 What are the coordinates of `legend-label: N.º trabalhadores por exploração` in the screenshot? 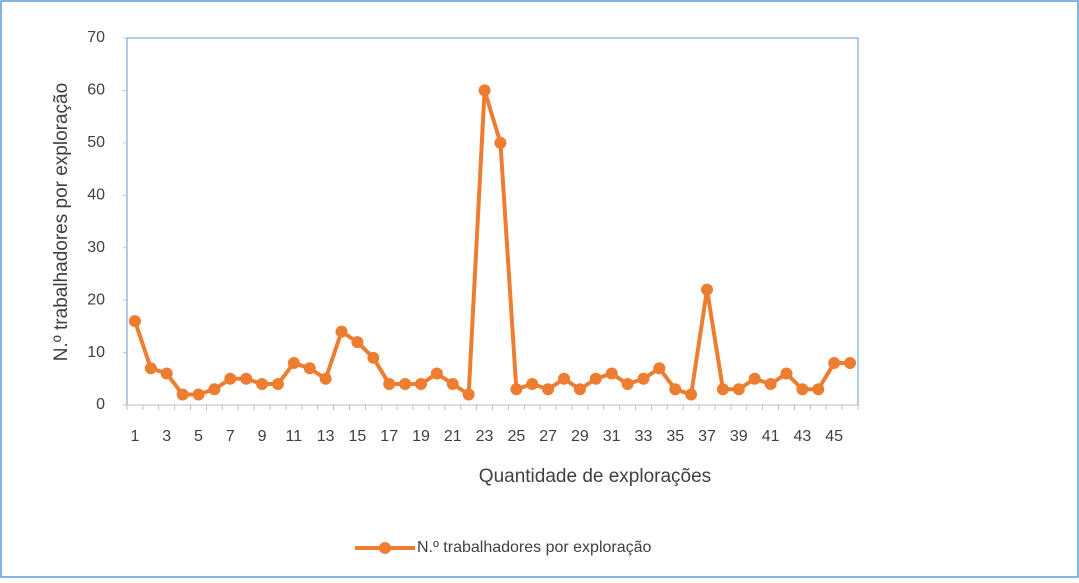 It's located at (534, 547).